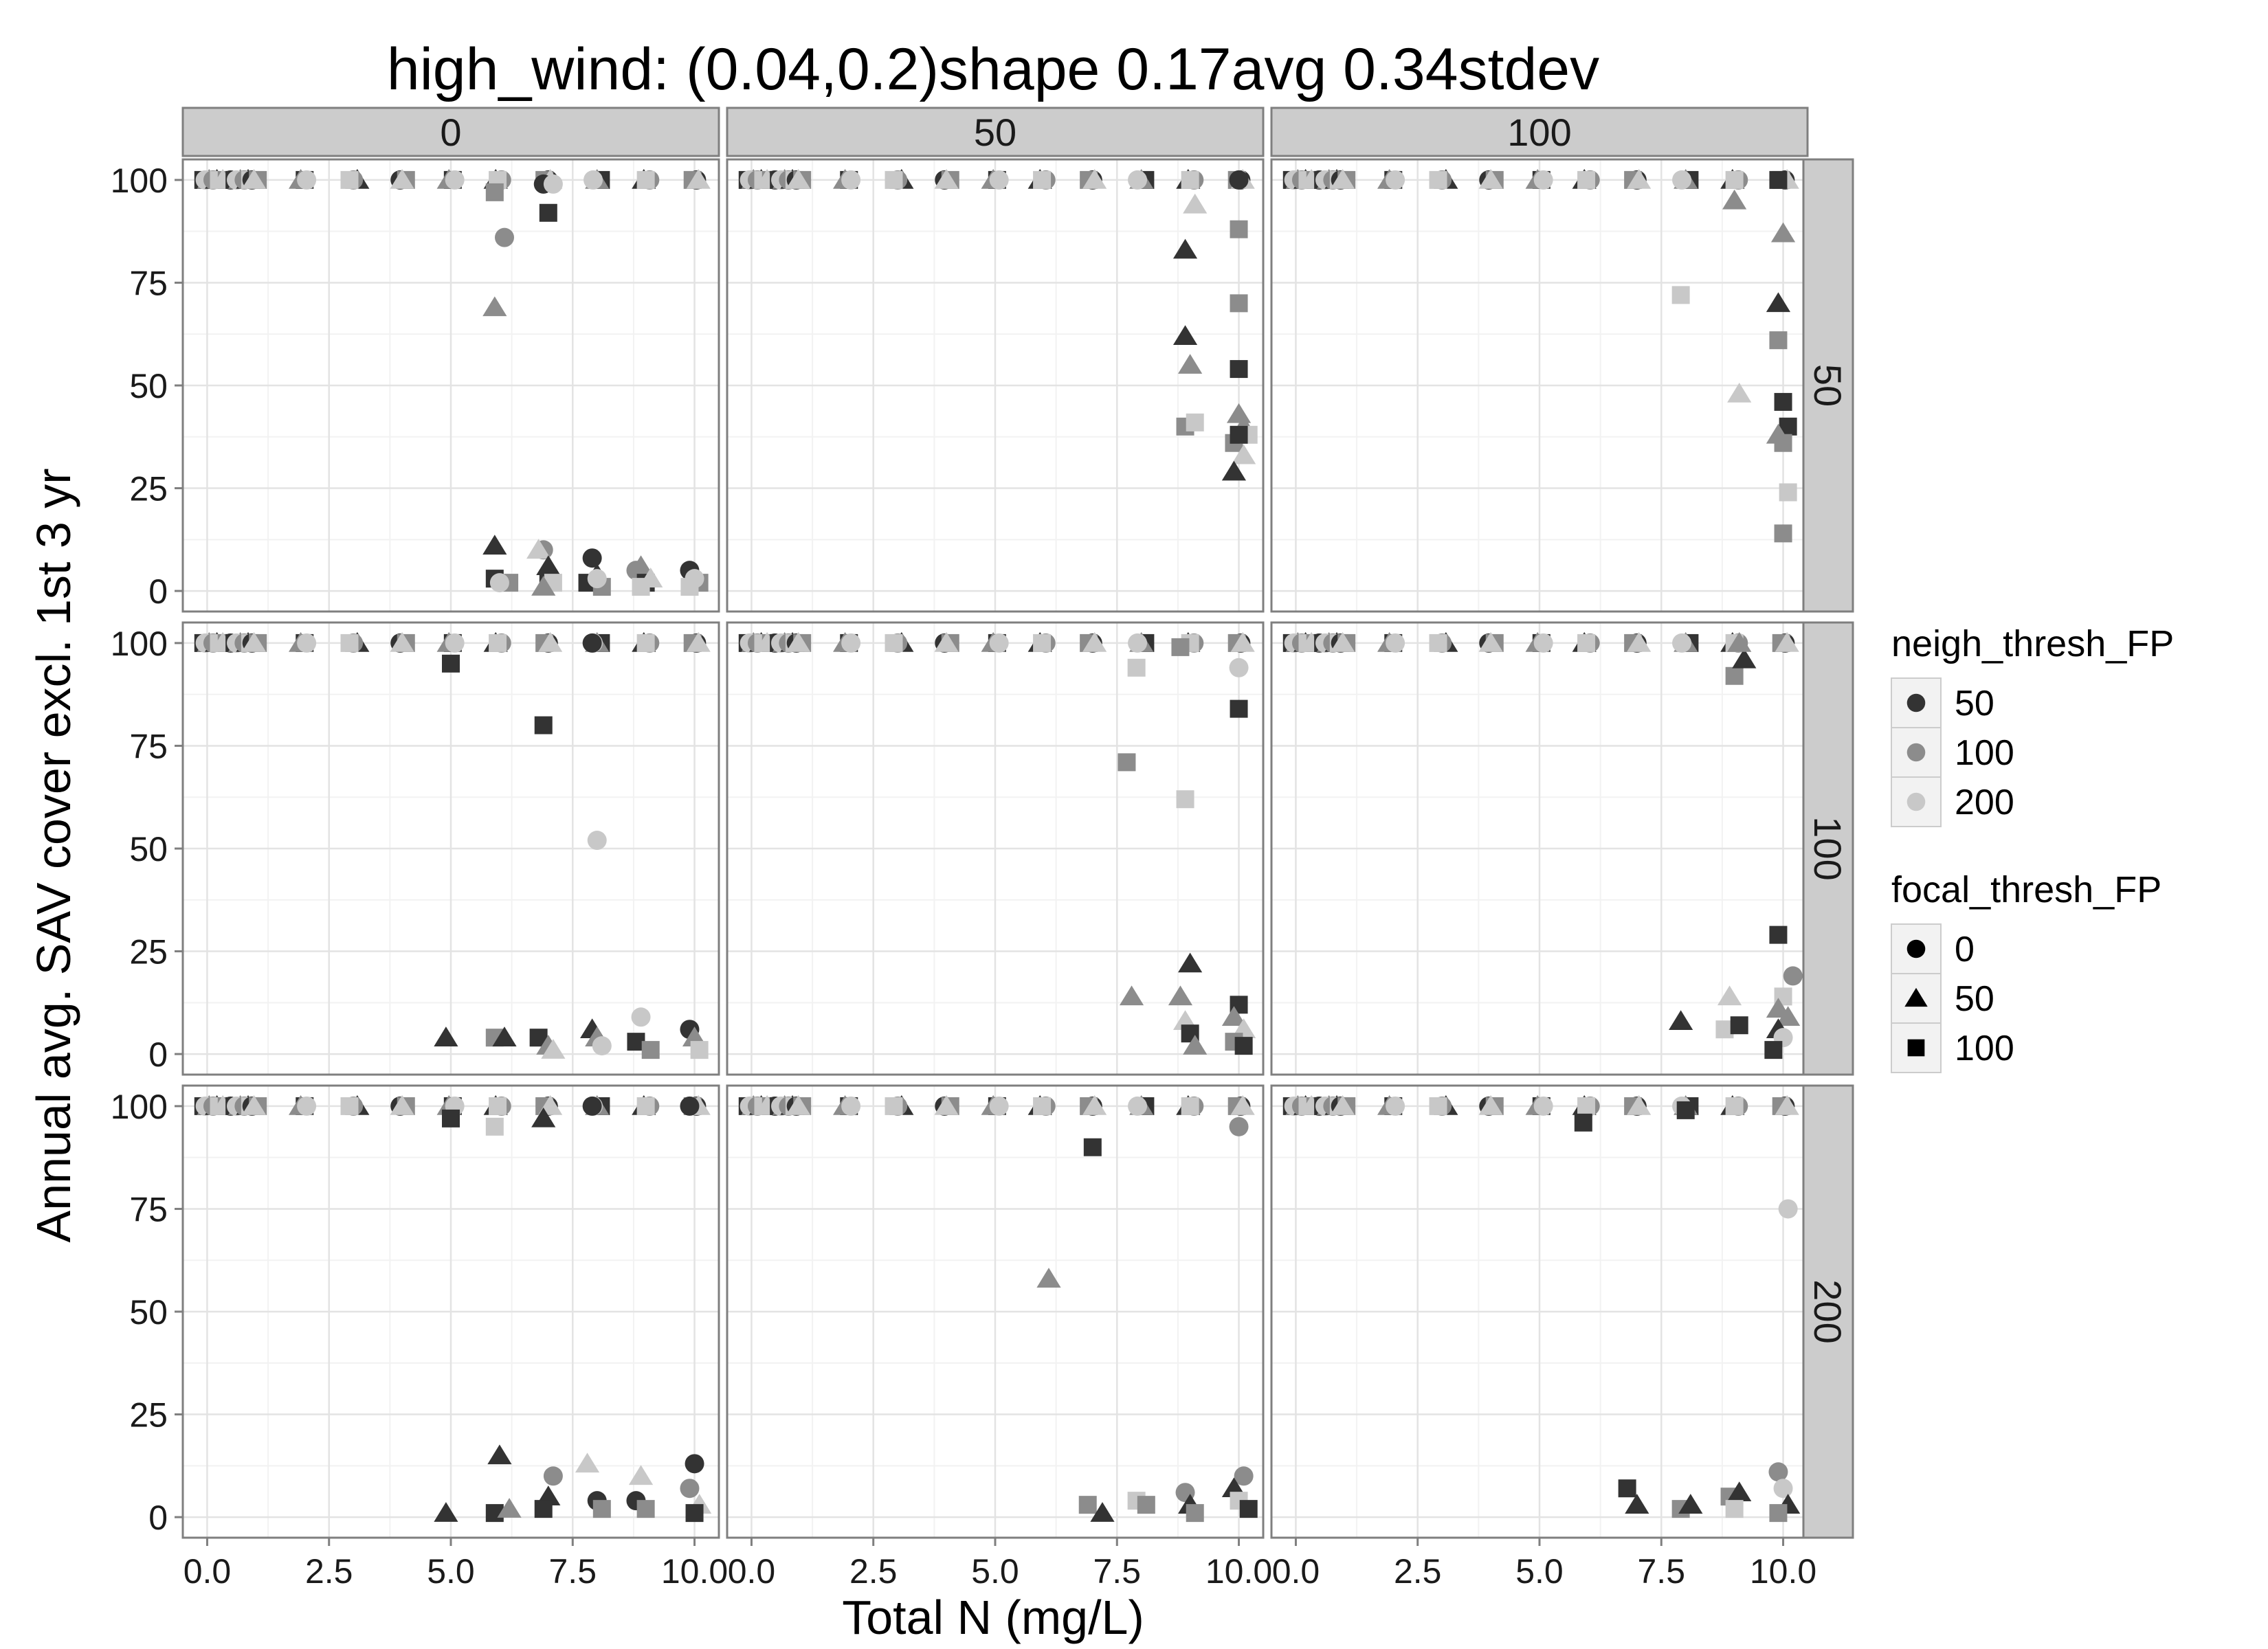  I want to click on legend-symbol, so click(1916, 997).